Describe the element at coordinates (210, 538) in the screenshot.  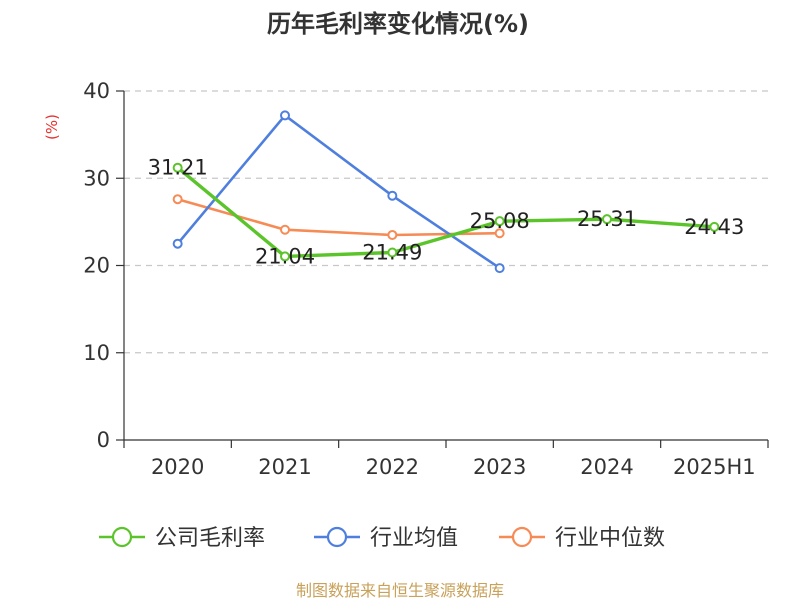
I see `legend-label: 公司毛利率` at that location.